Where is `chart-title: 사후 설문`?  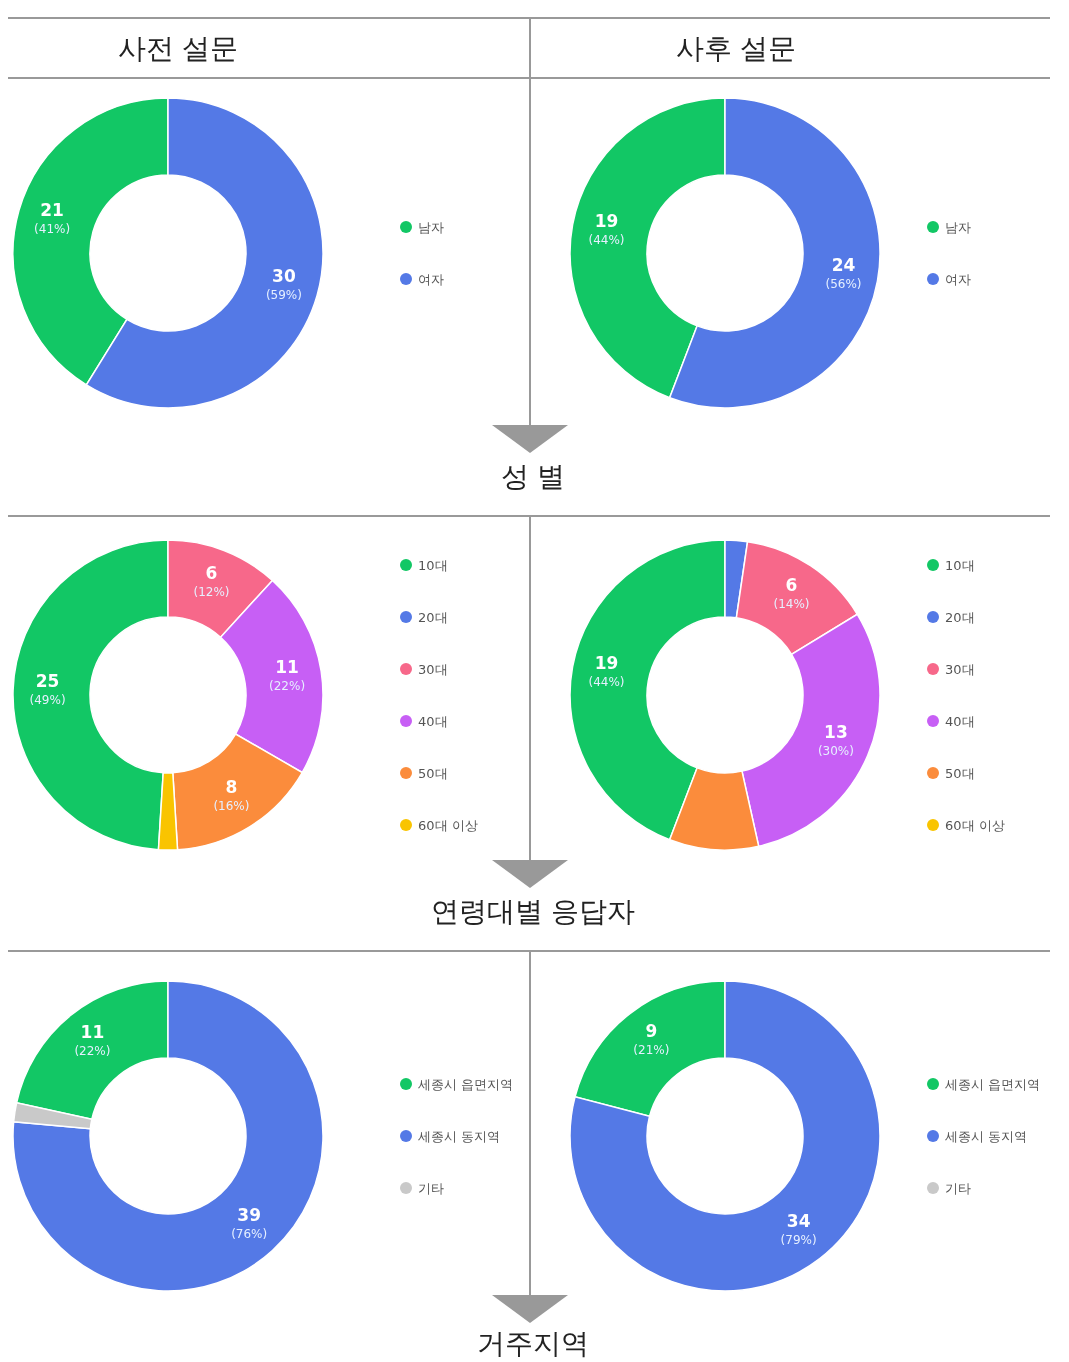
chart-title: 사후 설문 is located at coordinates (736, 48).